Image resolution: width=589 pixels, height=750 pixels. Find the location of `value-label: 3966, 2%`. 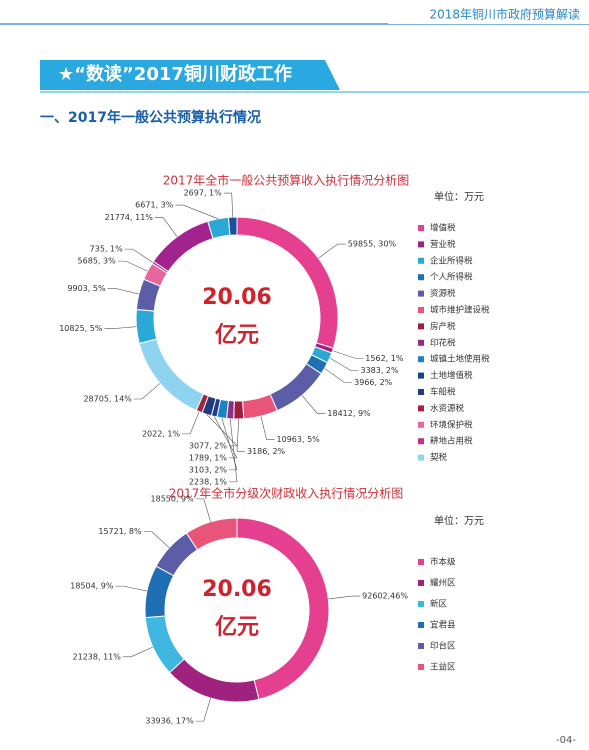

value-label: 3966, 2% is located at coordinates (373, 382).